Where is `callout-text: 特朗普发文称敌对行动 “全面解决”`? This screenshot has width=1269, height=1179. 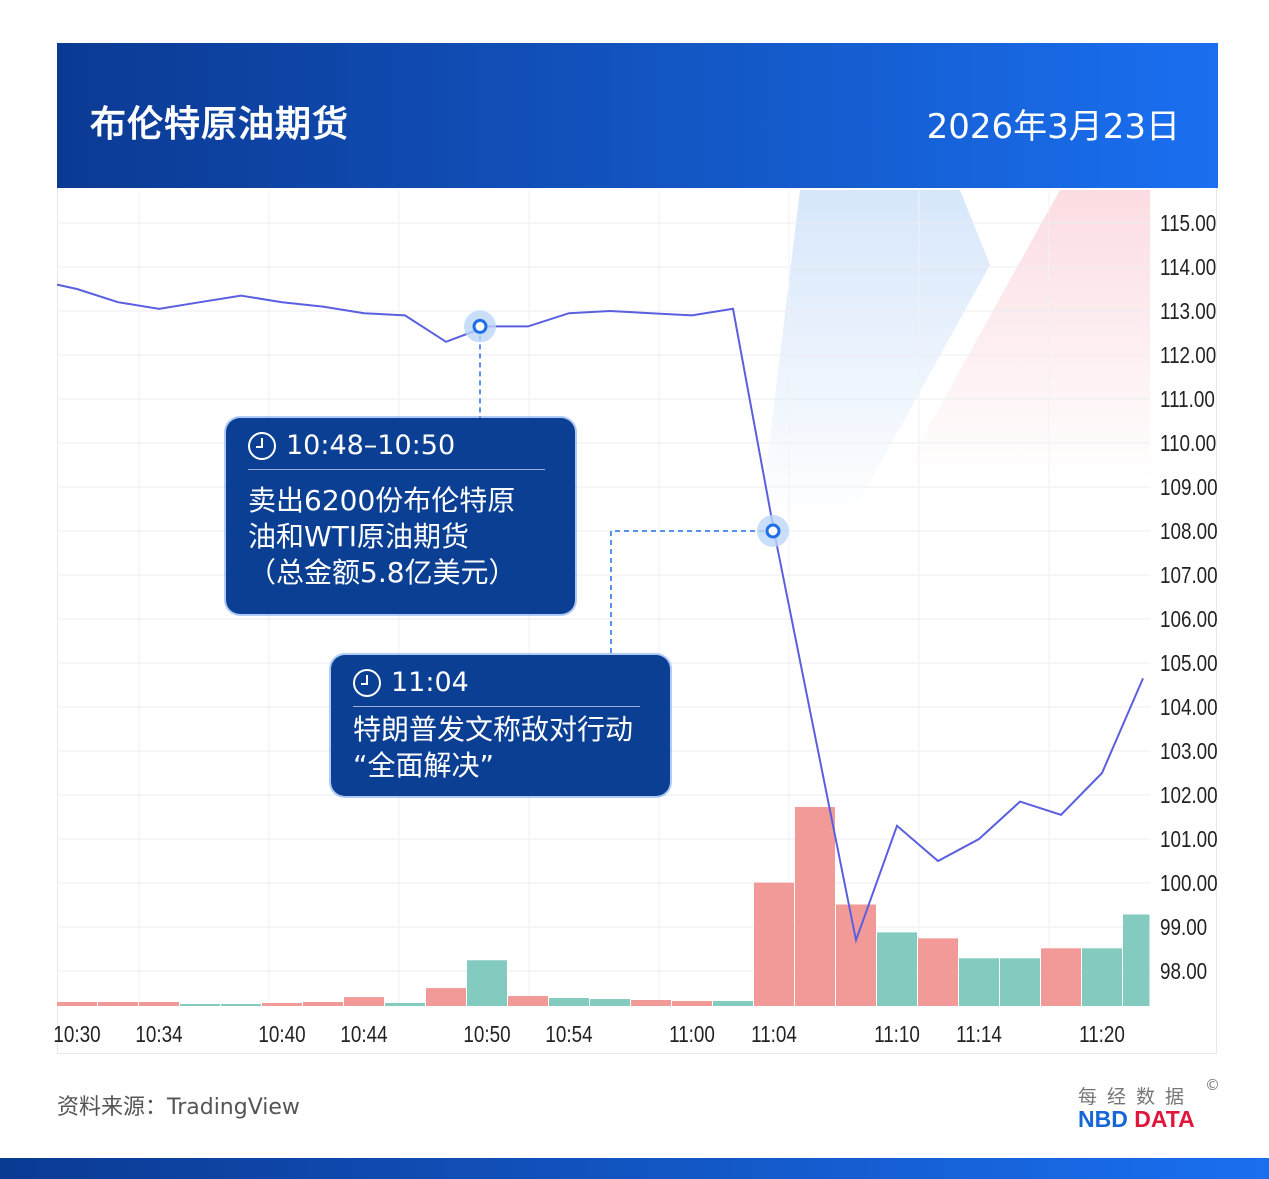 callout-text: 特朗普发文称敌对行动 “全面解决” is located at coordinates (493, 747).